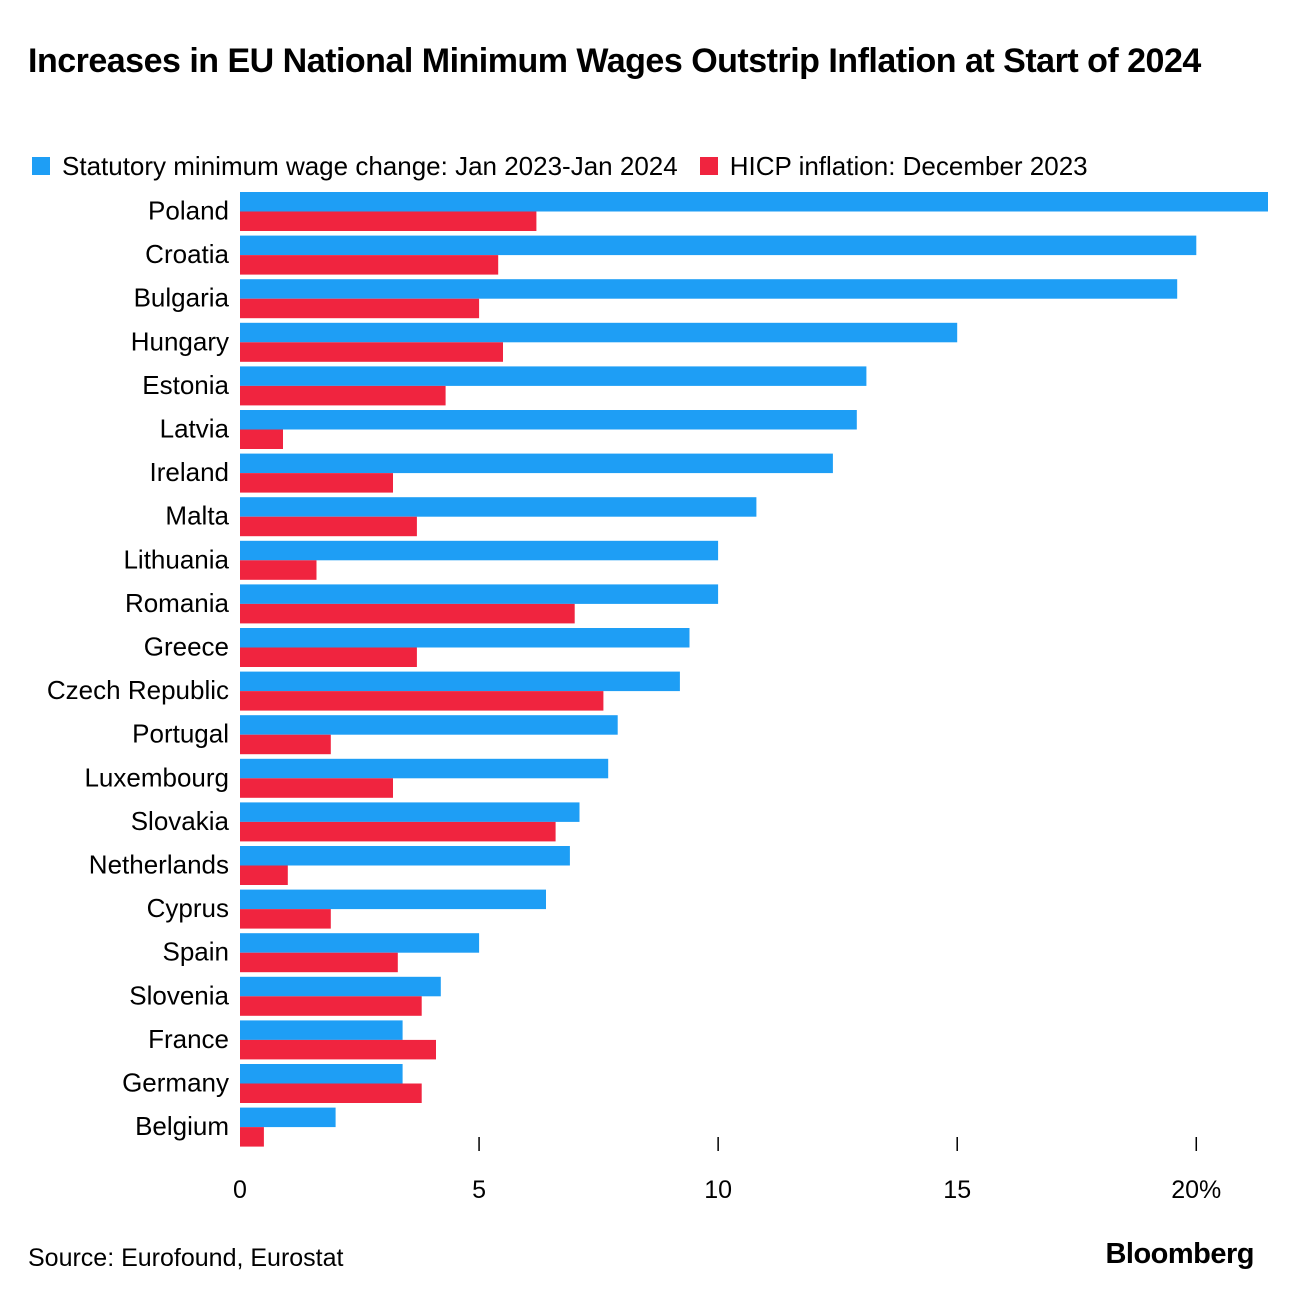 This screenshot has width=1294, height=1302. I want to click on bar-inflation-croatia, so click(369, 265).